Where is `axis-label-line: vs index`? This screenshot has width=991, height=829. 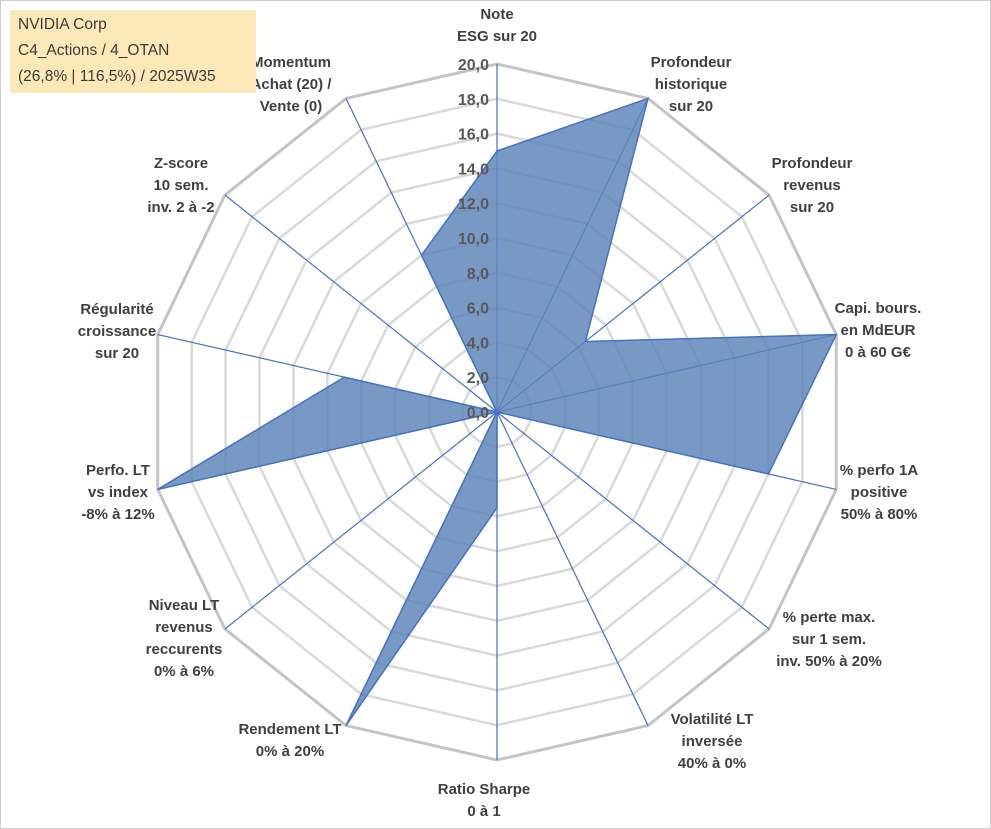
axis-label-line: vs index is located at coordinates (118, 492).